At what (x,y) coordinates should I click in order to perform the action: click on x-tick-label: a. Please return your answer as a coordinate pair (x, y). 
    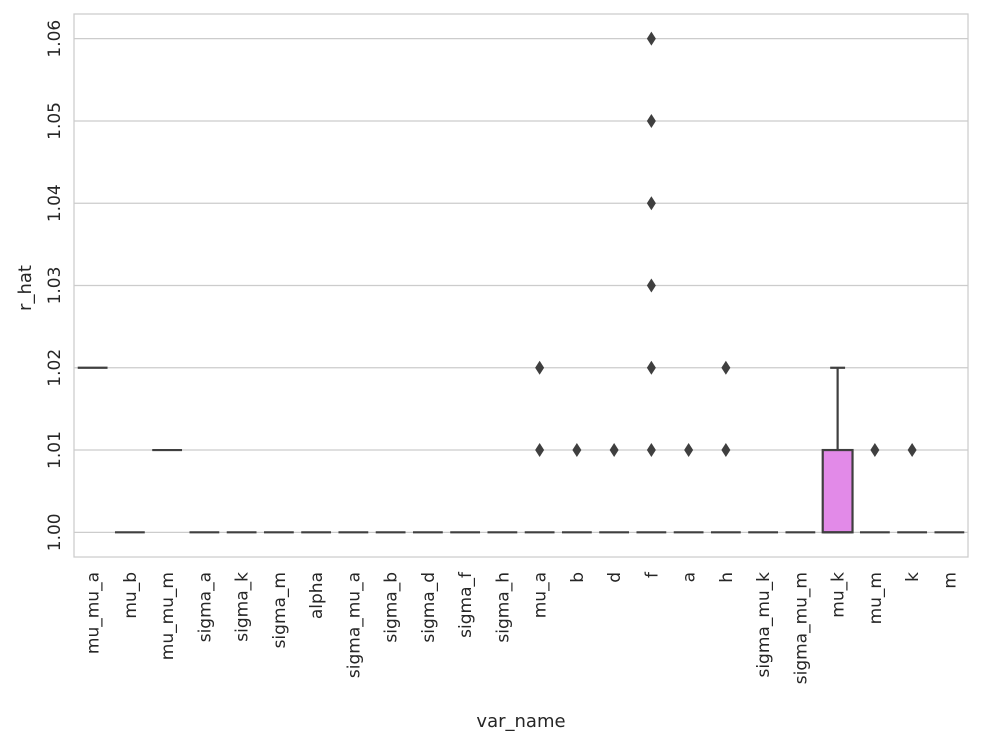
    Looking at the image, I should click on (690, 577).